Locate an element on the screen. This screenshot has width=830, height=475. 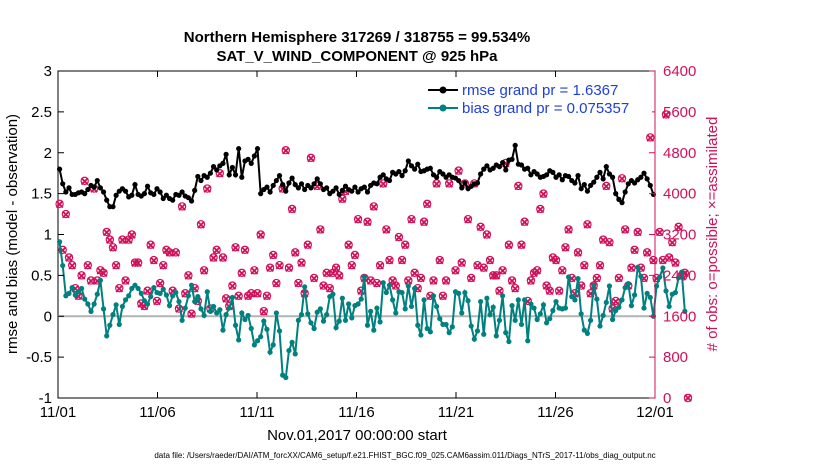
y-left-tick-label: -1 is located at coordinates (45, 398).